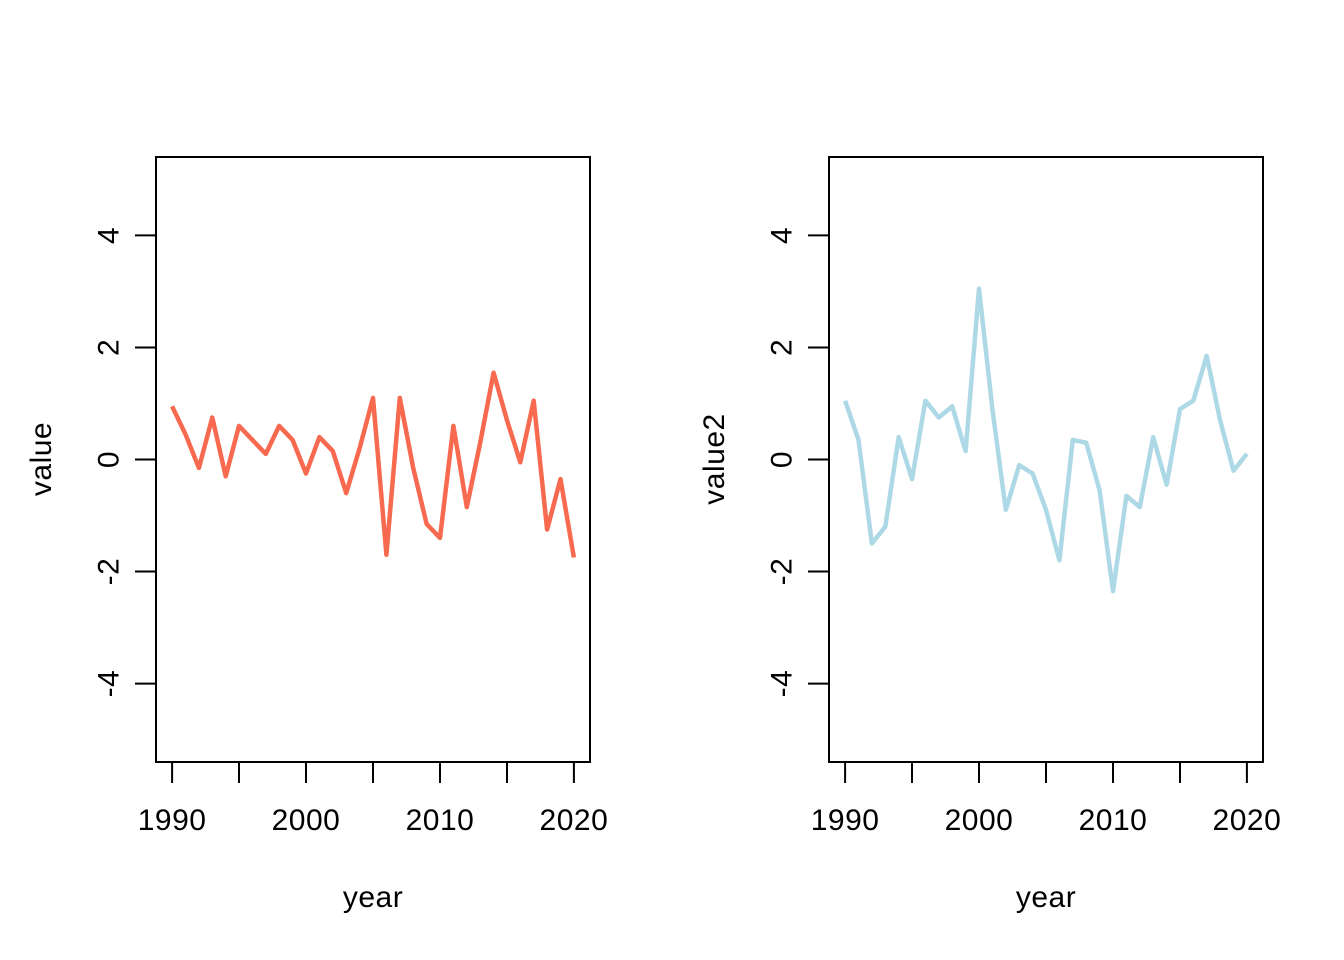  I want to click on y-axis-label-value2: value2, so click(714, 459).